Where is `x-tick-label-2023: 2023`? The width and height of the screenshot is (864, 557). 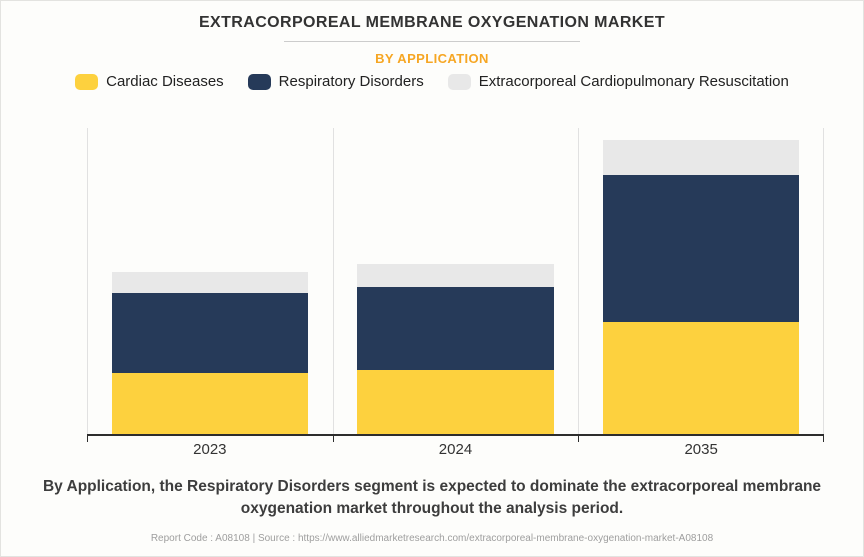 x-tick-label-2023: 2023 is located at coordinates (210, 449).